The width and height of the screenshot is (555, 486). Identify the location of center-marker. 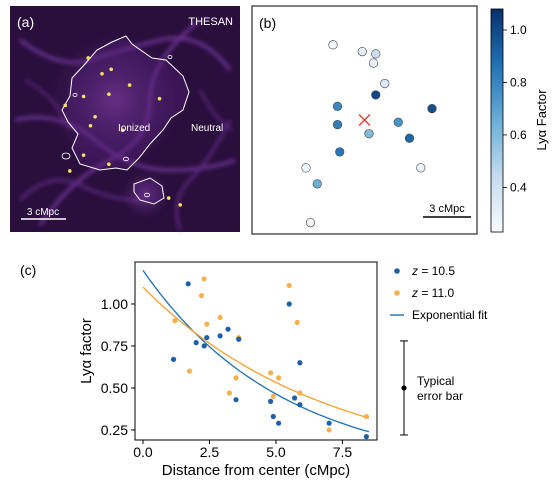
(364, 120).